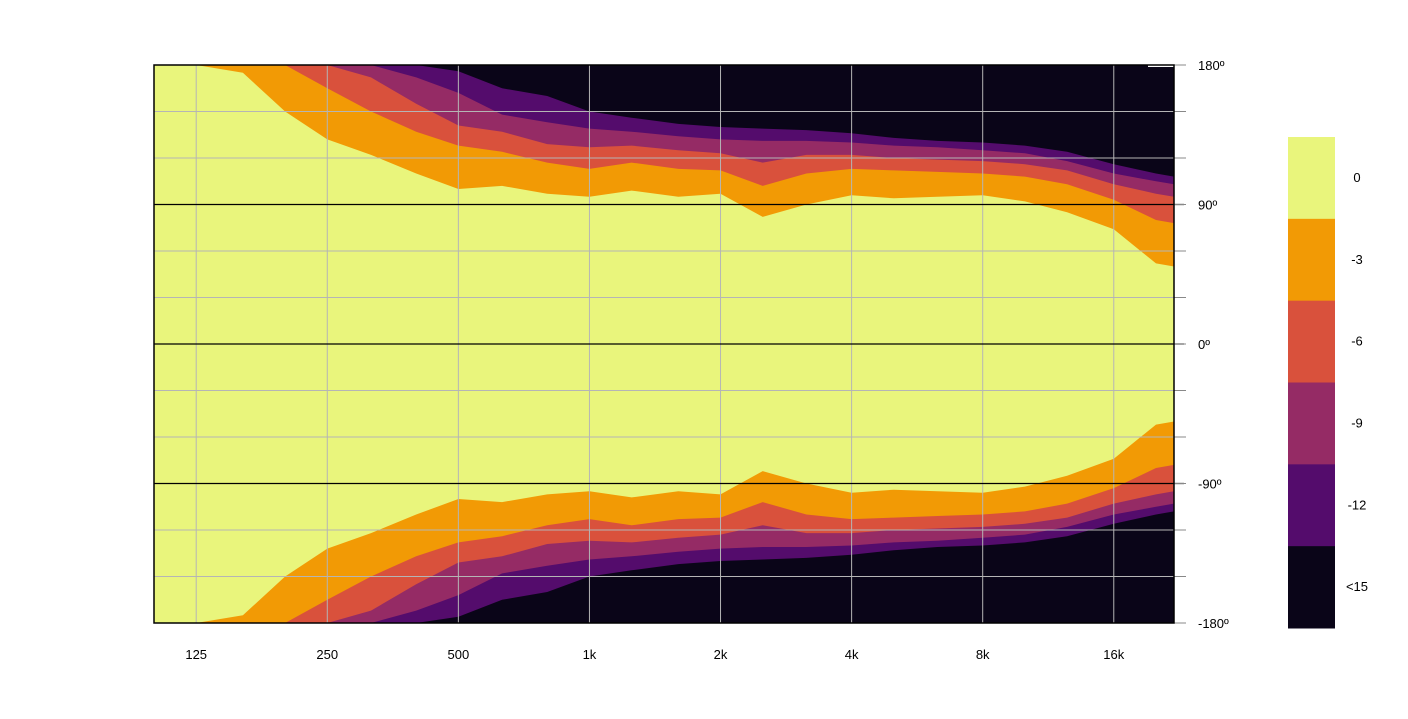 Image resolution: width=1408 pixels, height=719 pixels. I want to click on color-legend: 0 -3 -6 -9 -12 <15, so click(1328, 383).